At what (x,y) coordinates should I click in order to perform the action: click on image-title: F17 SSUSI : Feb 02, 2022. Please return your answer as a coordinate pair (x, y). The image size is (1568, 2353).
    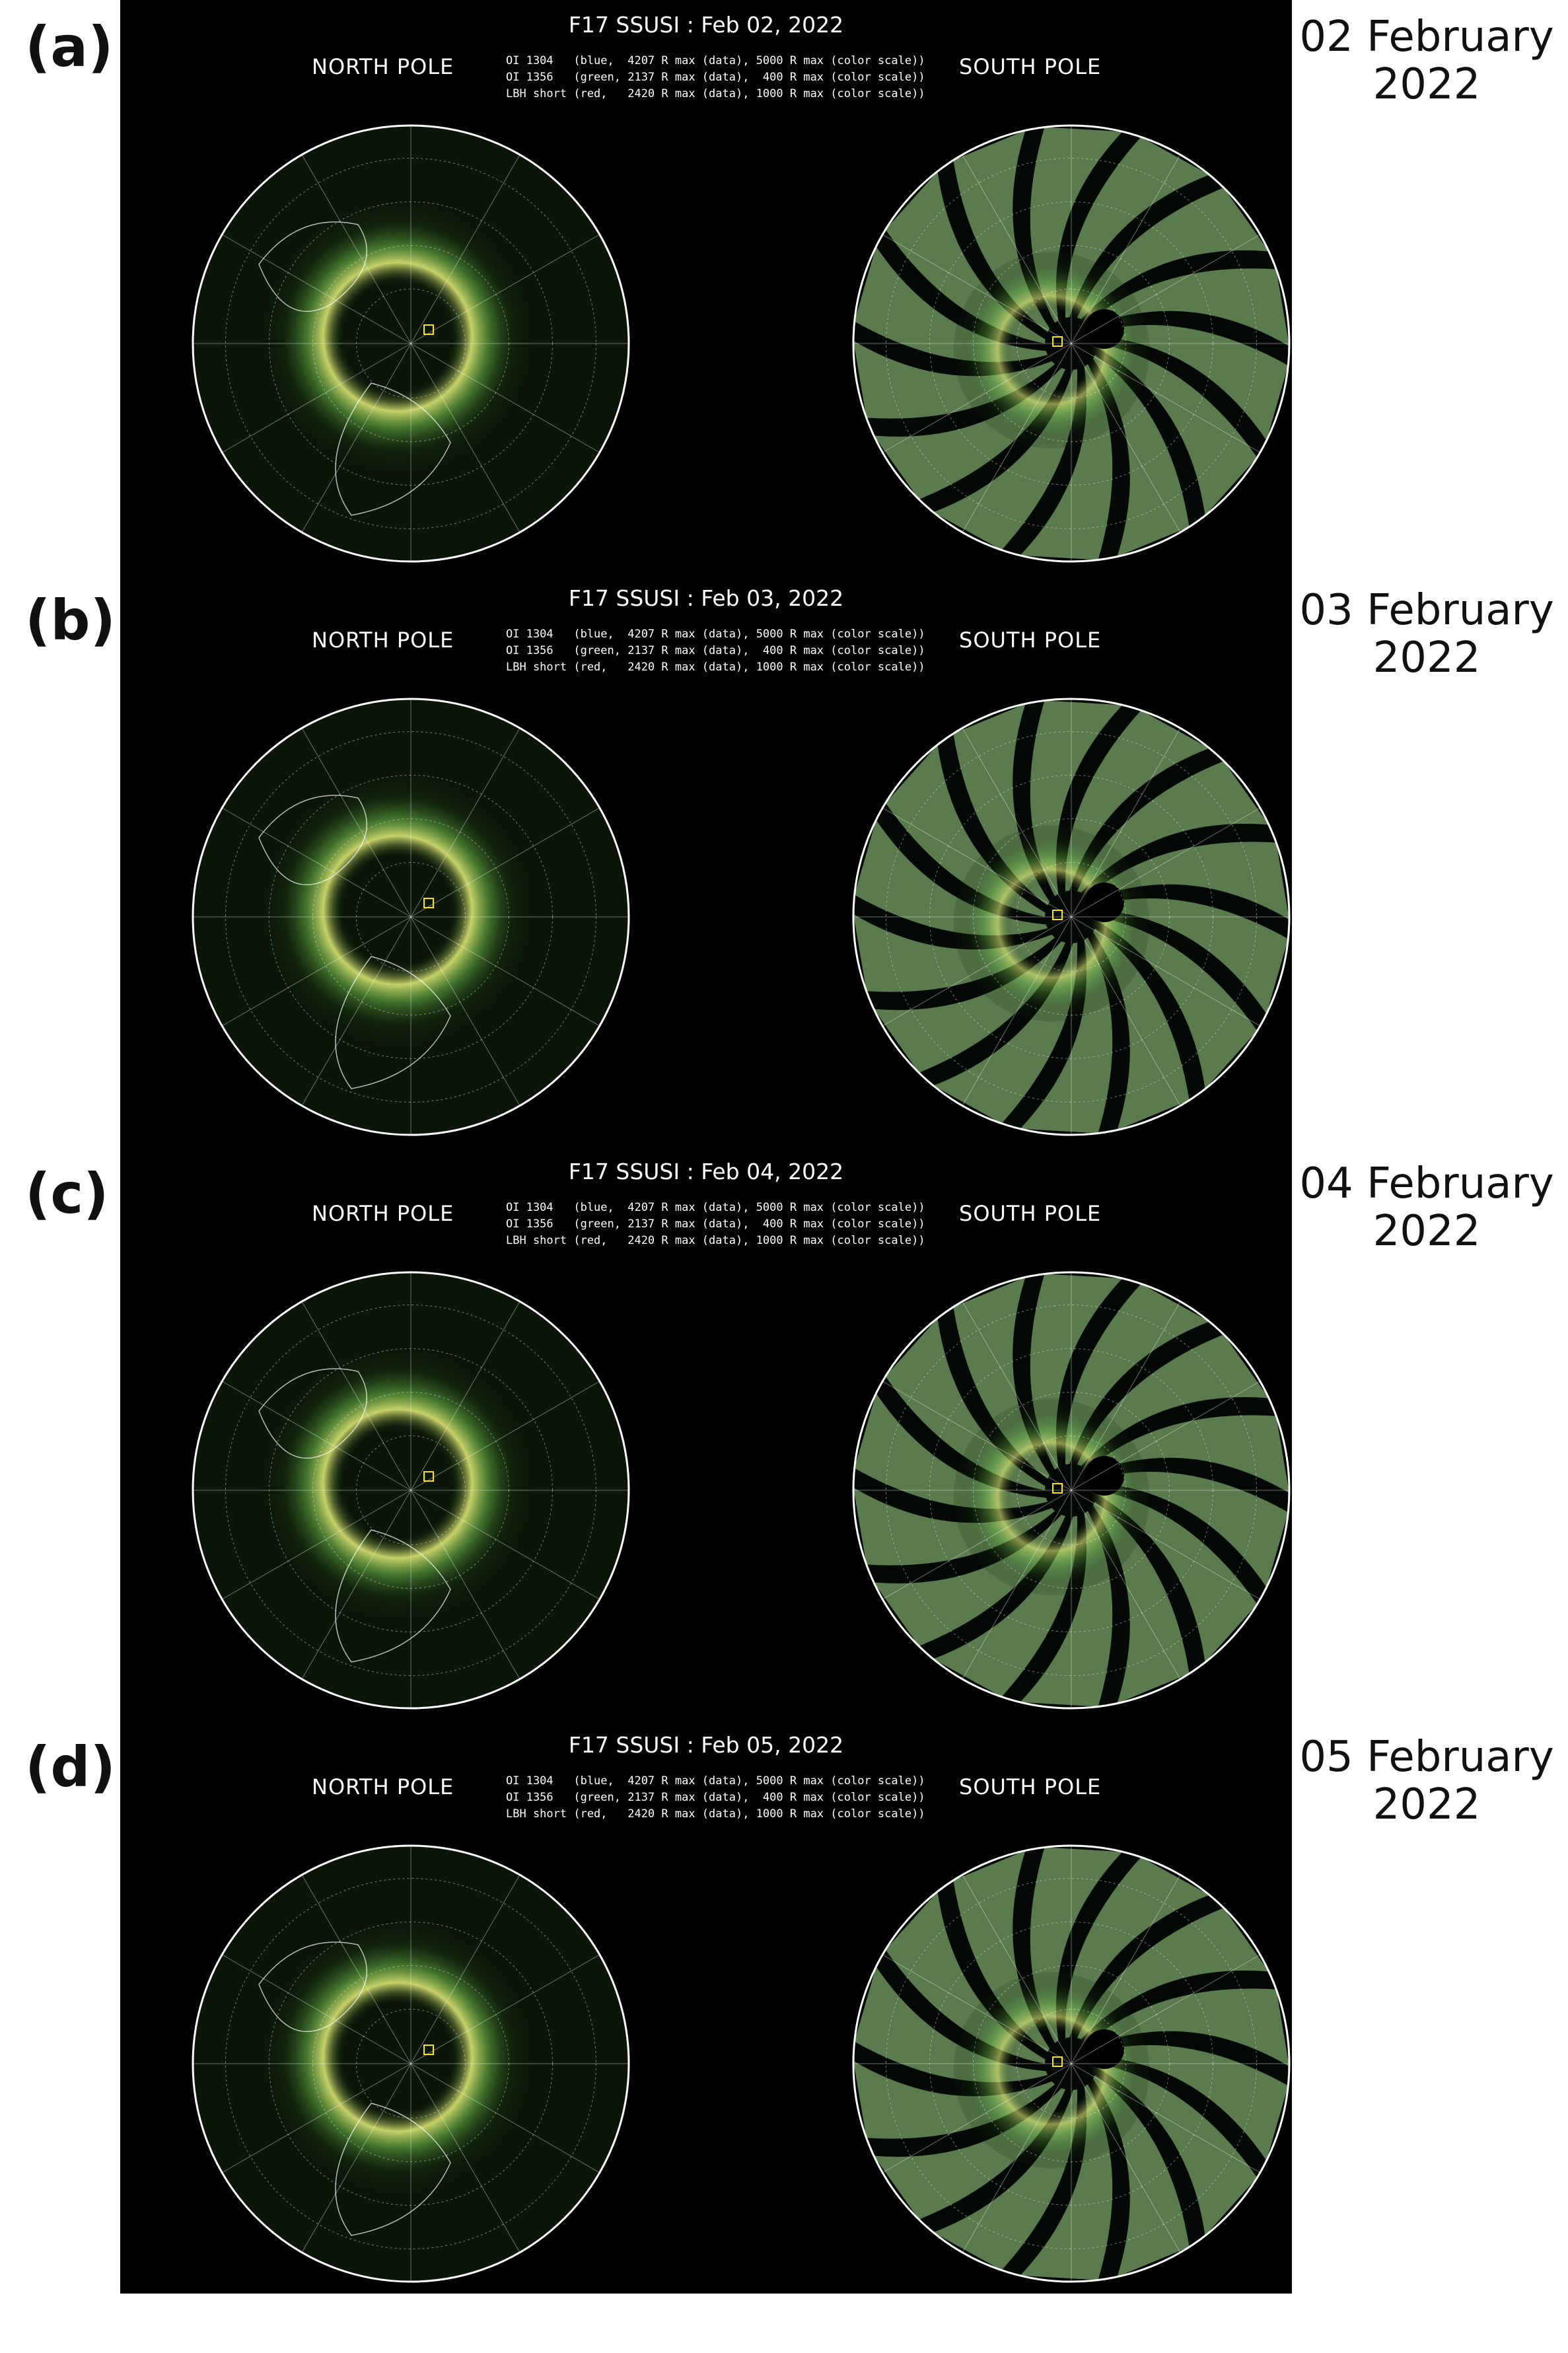
    Looking at the image, I should click on (706, 25).